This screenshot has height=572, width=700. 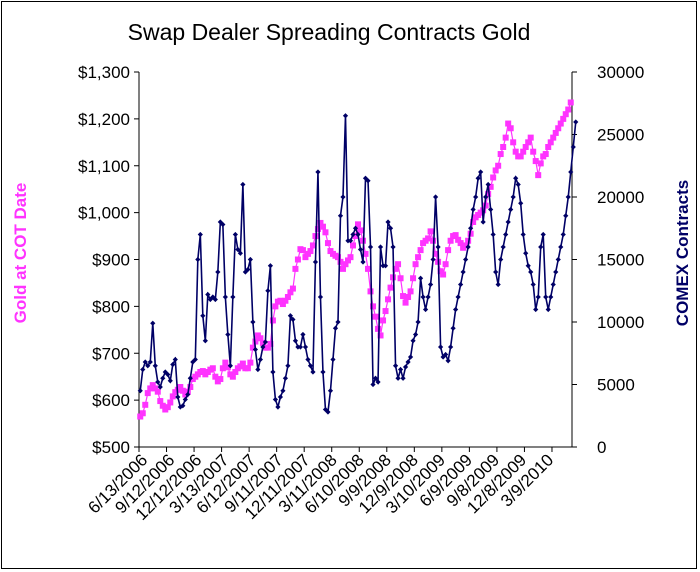 What do you see at coordinates (329, 32) in the screenshot?
I see `chart-title: Swap Dealer Spreading Contracts Gold` at bounding box center [329, 32].